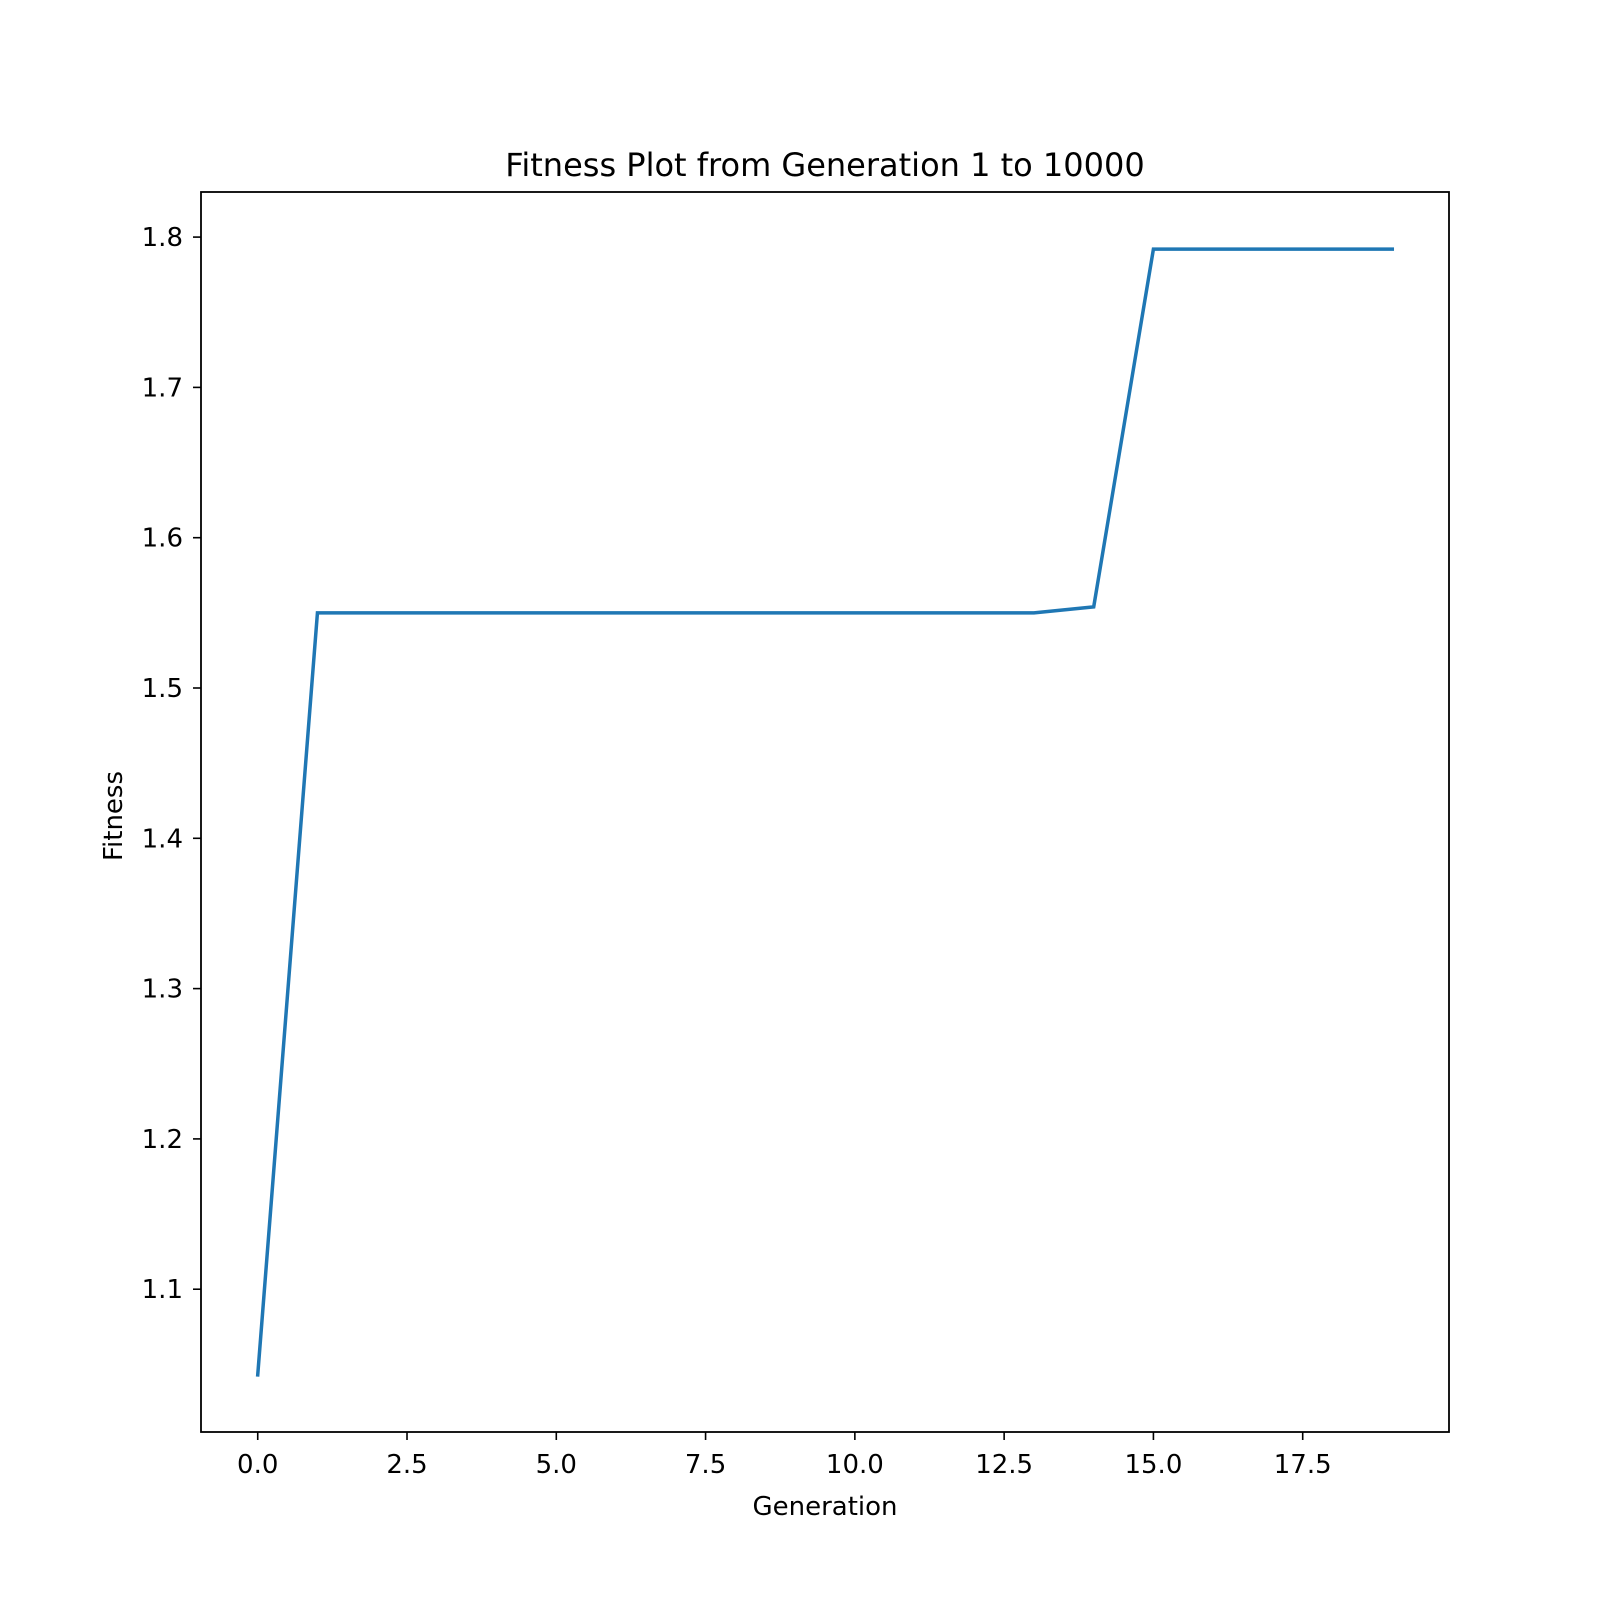 The width and height of the screenshot is (1600, 1604). What do you see at coordinates (162, 238) in the screenshot?
I see `y-tick-label: 1.8` at bounding box center [162, 238].